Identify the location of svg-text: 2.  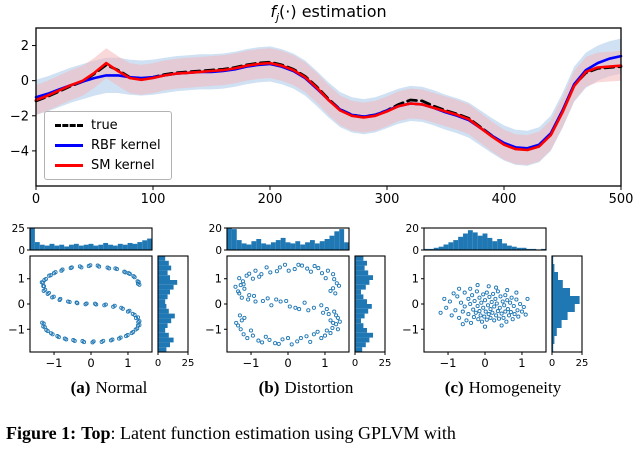
(25, 46).